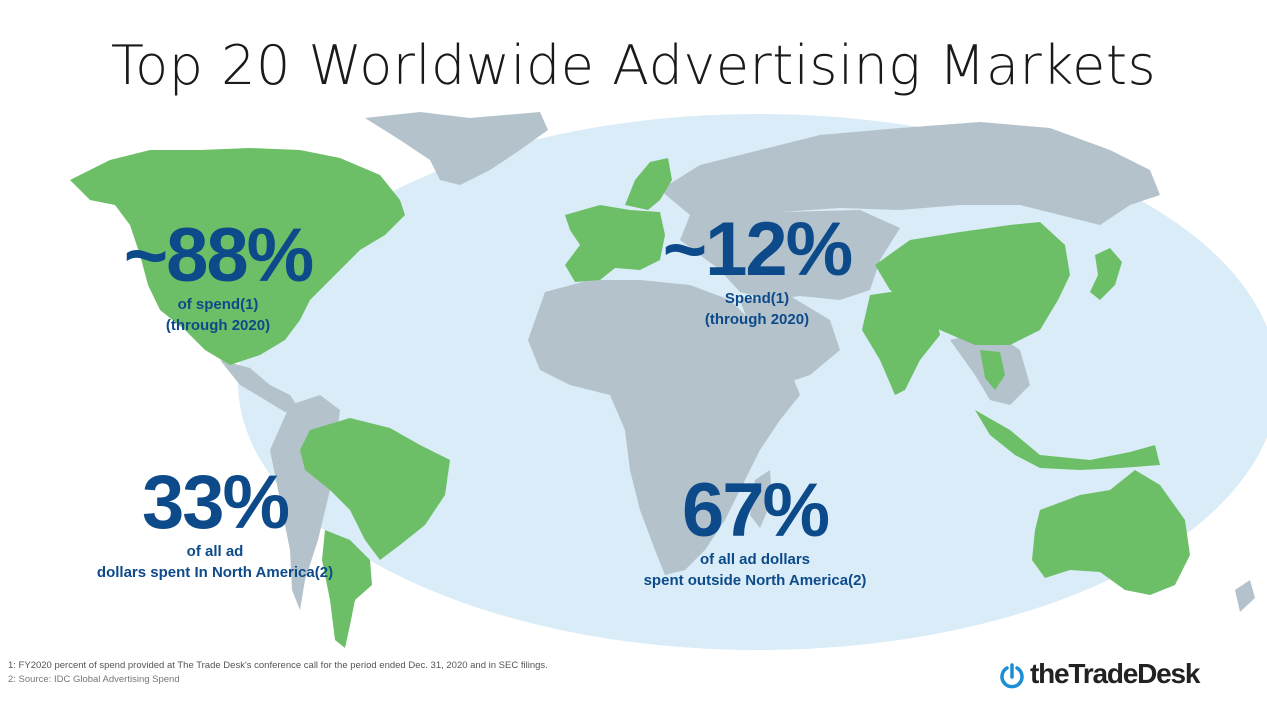  Describe the element at coordinates (219, 255) in the screenshot. I see `stat-value: ~88%` at that location.